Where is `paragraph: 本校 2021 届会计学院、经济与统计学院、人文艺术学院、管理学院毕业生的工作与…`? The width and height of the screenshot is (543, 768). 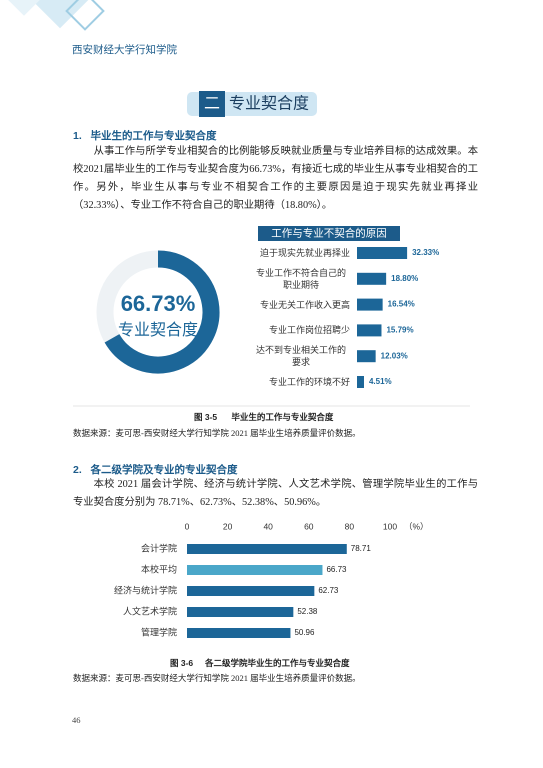
paragraph: 本校 2021 届会计学院、经济与统计学院、人文艺术学院、管理学院毕业生的工作与… is located at coordinates (275, 493).